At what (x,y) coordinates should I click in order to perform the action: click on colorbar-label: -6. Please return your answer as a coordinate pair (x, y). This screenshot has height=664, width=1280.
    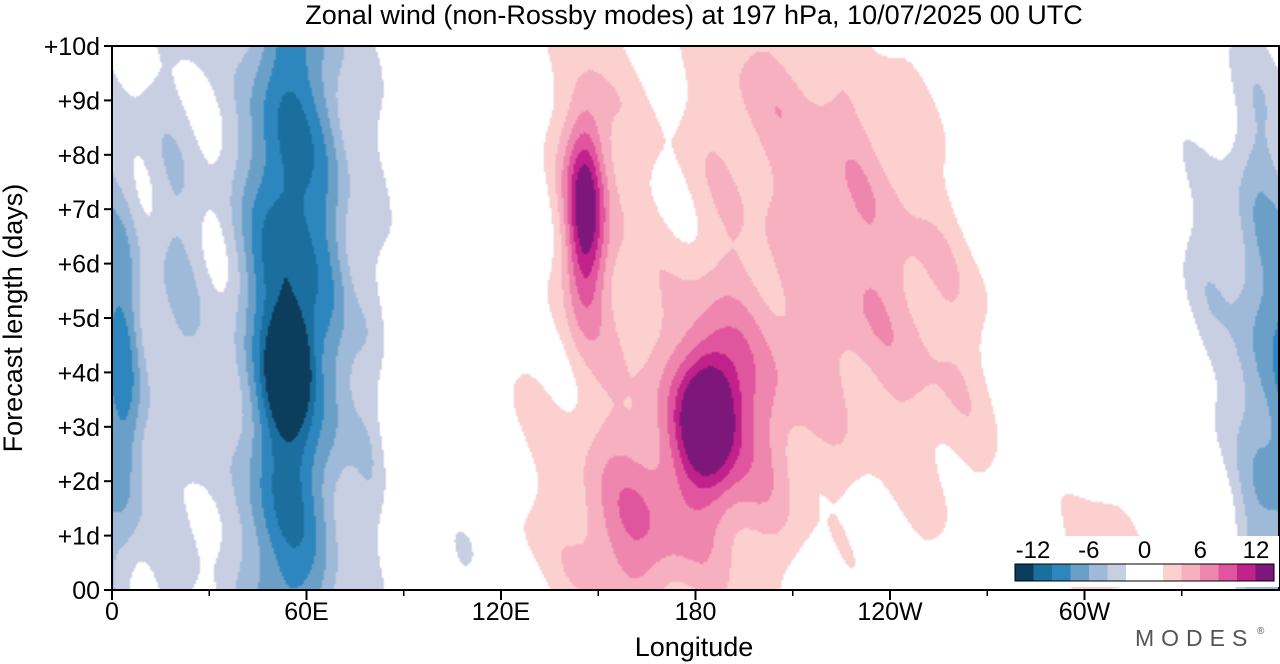
    Looking at the image, I should click on (1088, 550).